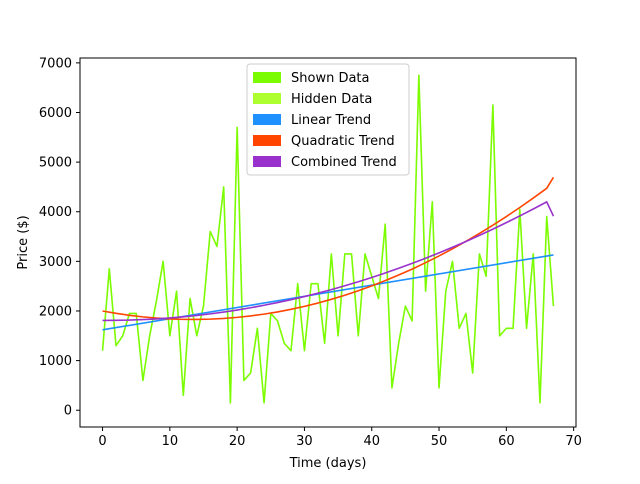 The height and width of the screenshot is (484, 640). I want to click on x-tick-label: 20, so click(237, 441).